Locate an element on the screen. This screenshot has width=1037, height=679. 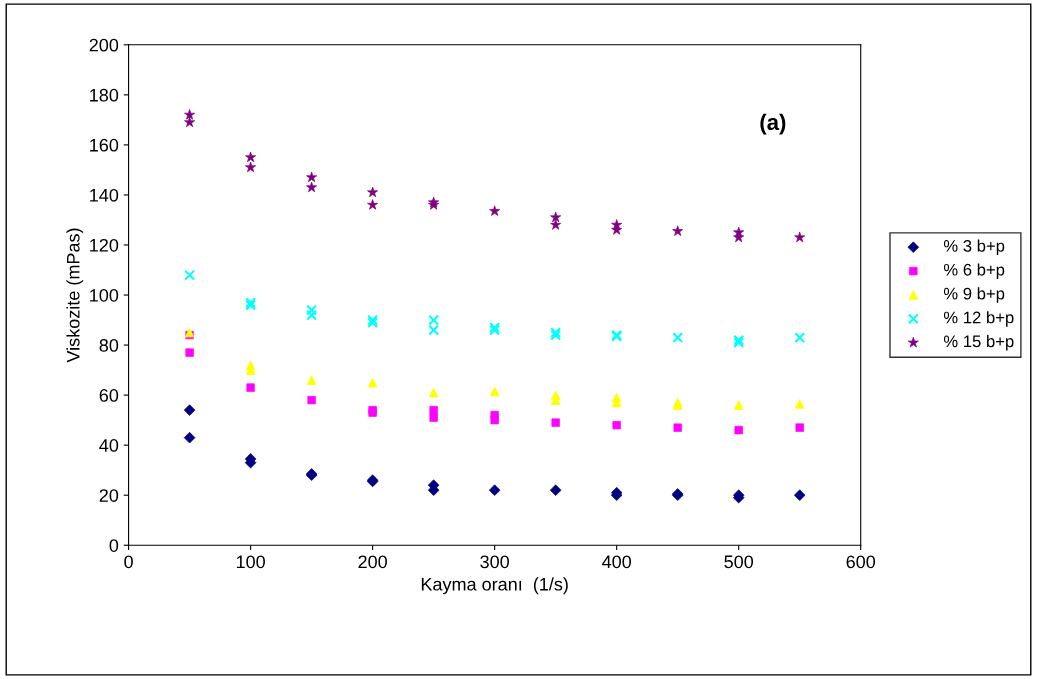
y-tick-label: 100 is located at coordinates (104, 295).